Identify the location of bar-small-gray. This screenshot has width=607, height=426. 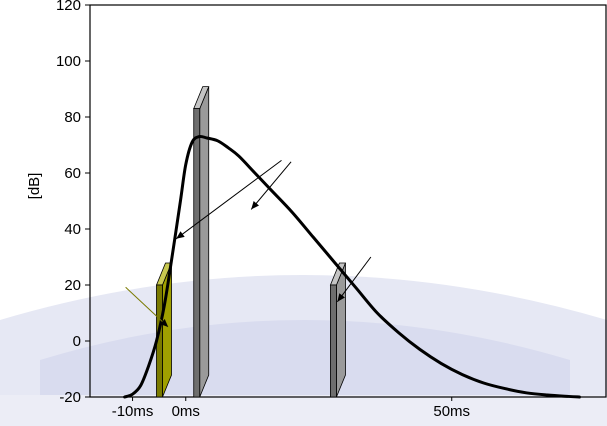
(338, 330).